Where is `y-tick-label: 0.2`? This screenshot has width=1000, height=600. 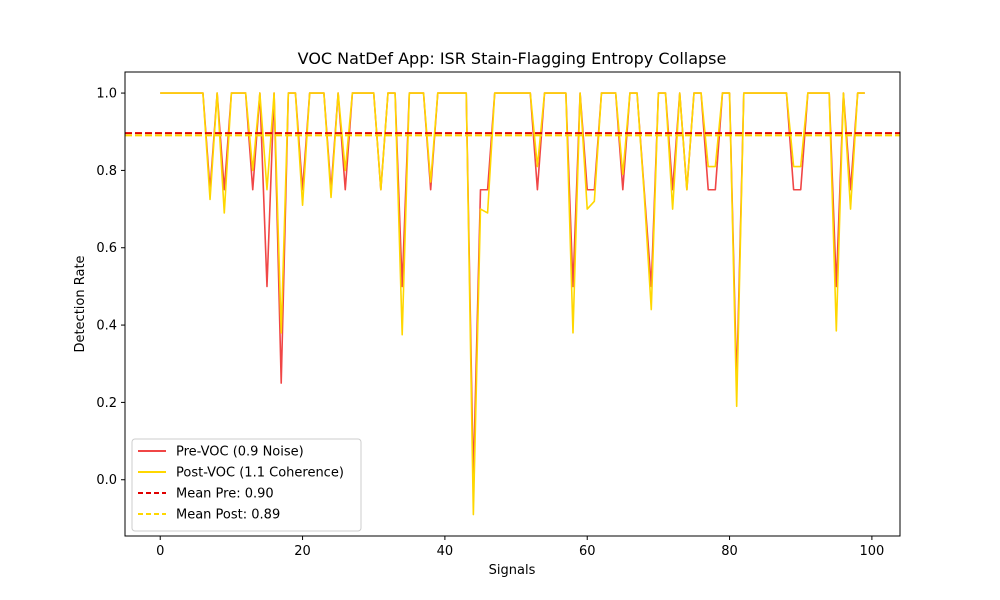
y-tick-label: 0.2 is located at coordinates (106, 403).